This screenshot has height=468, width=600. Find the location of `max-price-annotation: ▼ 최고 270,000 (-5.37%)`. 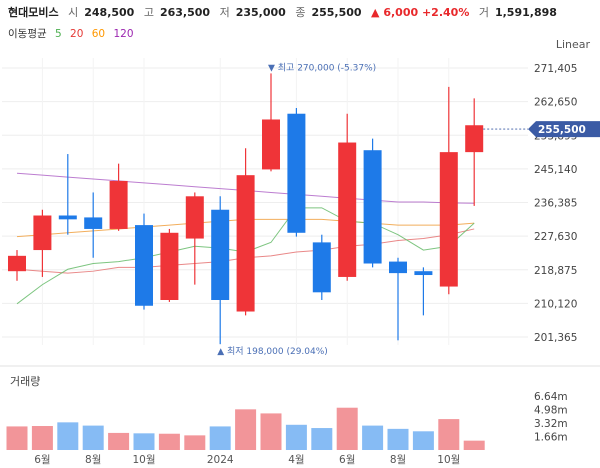

max-price-annotation: ▼ 최고 270,000 (-5.37%) is located at coordinates (322, 67).